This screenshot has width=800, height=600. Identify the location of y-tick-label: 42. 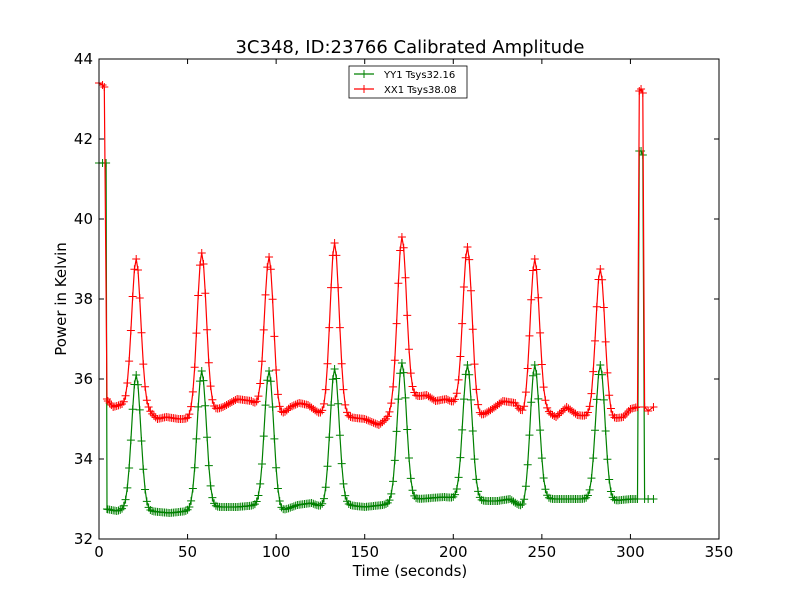
(83, 139).